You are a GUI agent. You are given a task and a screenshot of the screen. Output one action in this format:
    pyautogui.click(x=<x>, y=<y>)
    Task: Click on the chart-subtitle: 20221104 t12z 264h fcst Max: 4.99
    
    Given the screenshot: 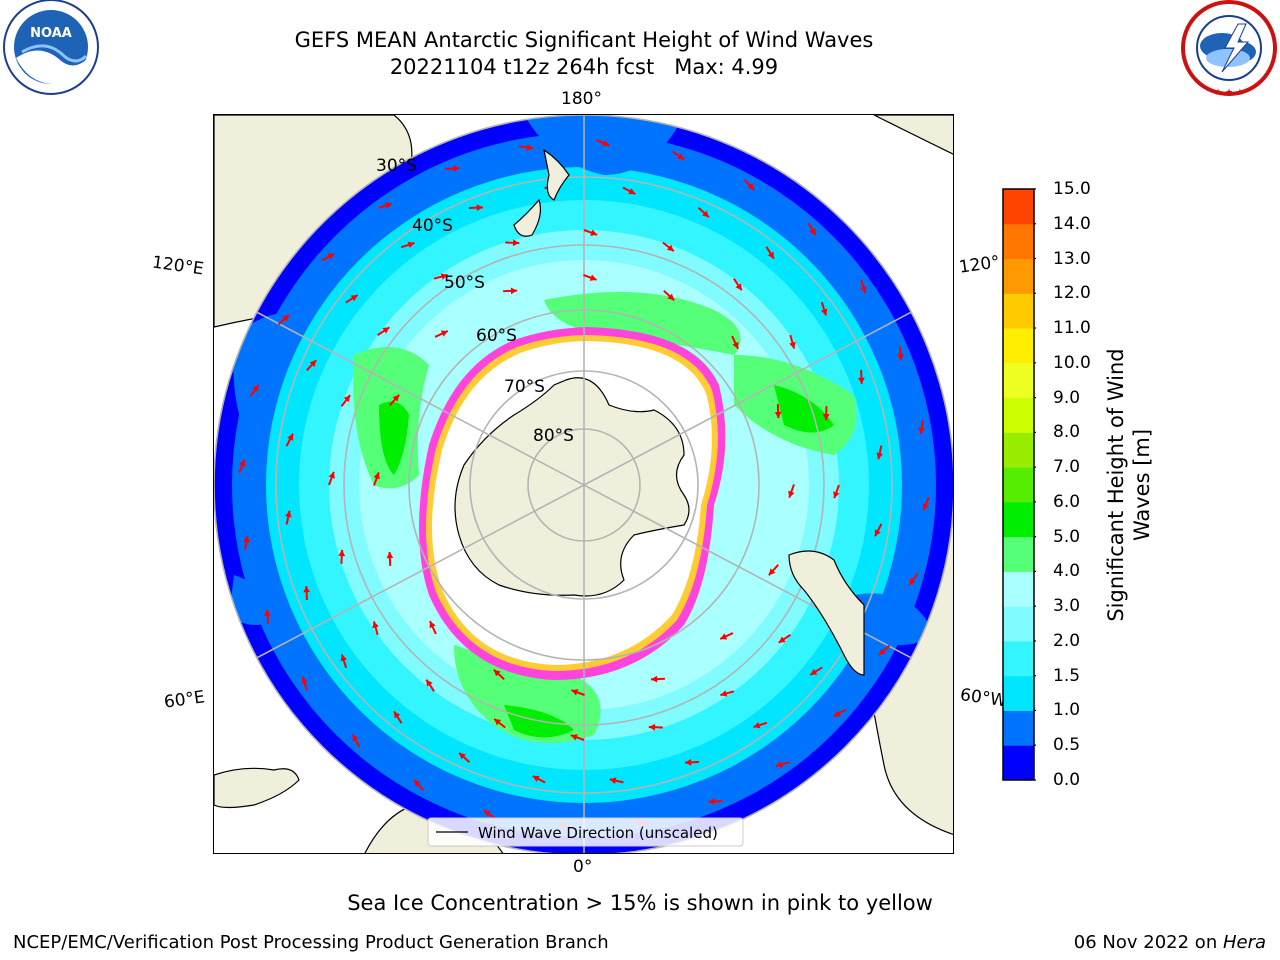 What is the action you would take?
    pyautogui.click(x=584, y=67)
    